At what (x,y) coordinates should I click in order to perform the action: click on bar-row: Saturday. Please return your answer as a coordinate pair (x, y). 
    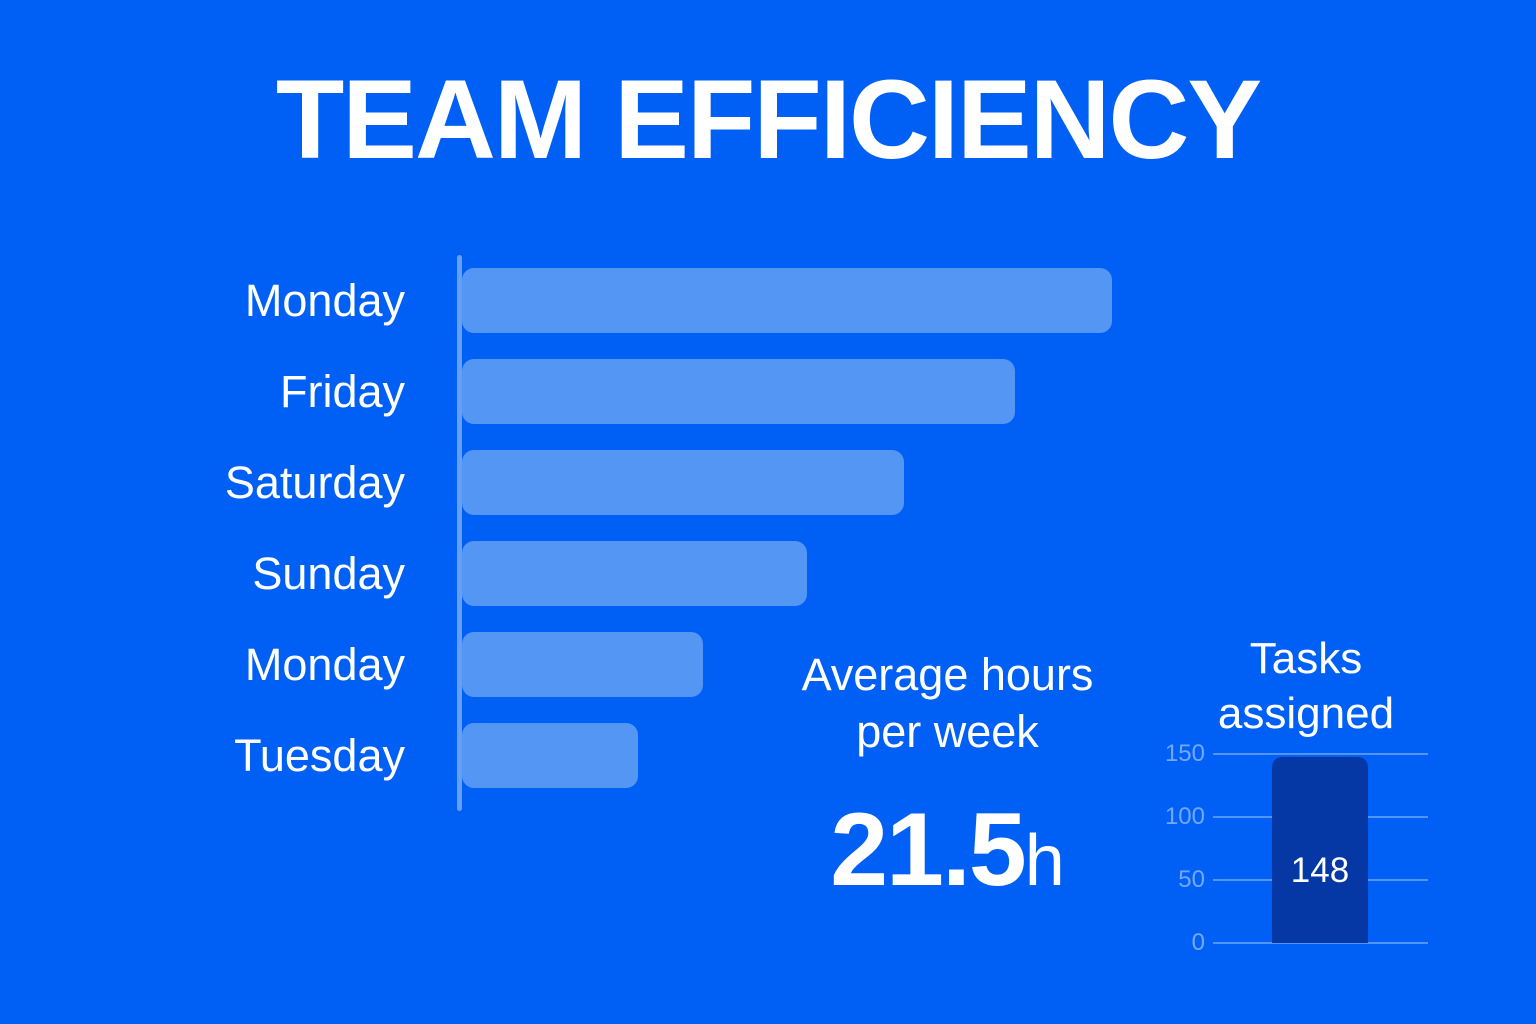
    Looking at the image, I should click on (565, 482).